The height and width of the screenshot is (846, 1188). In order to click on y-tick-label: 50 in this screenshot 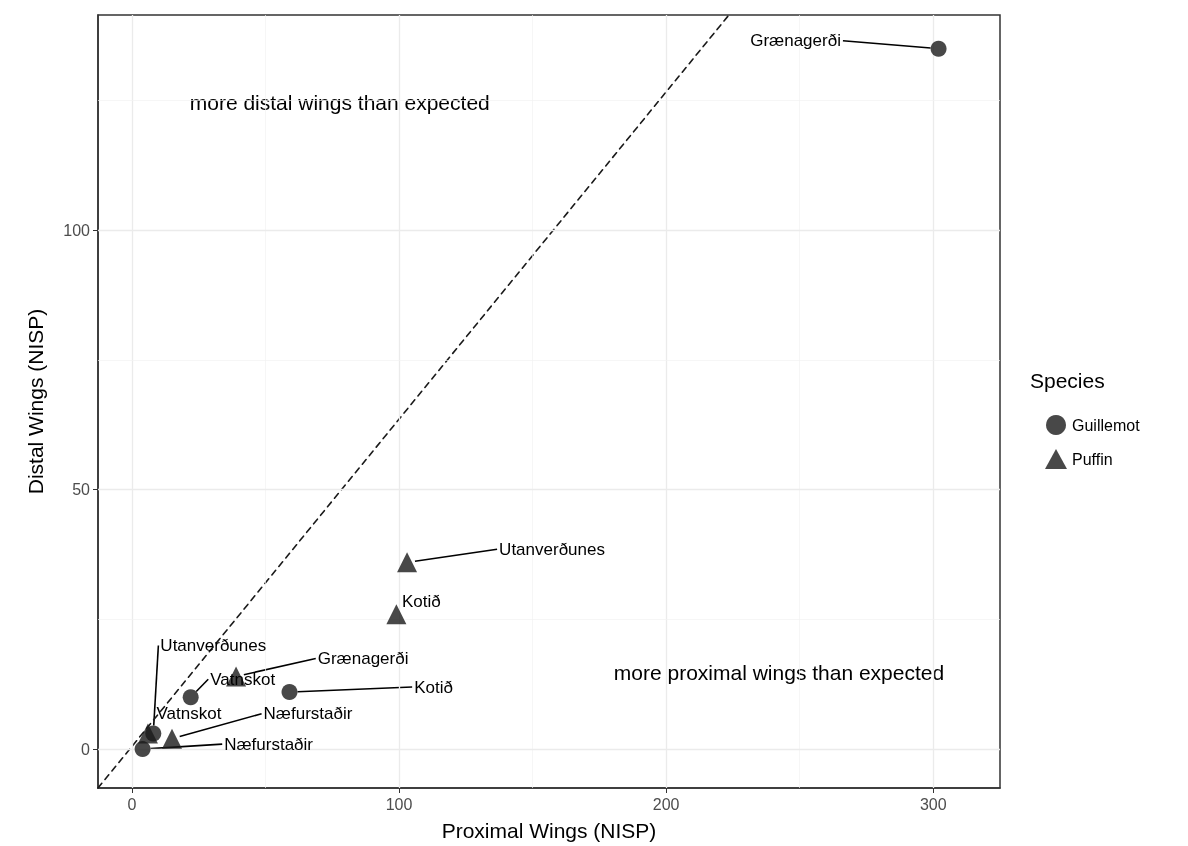, I will do `click(81, 490)`.